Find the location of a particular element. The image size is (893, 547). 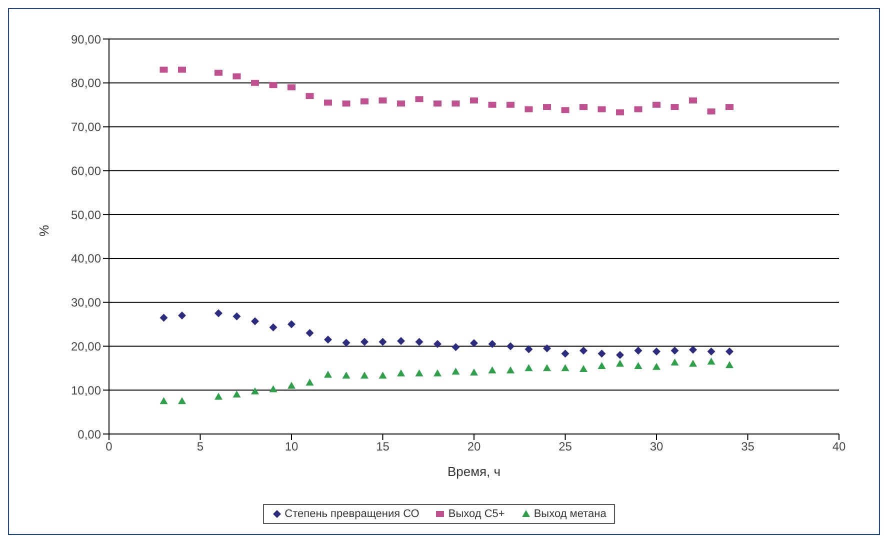

x-tick-label: 40 is located at coordinates (839, 447).